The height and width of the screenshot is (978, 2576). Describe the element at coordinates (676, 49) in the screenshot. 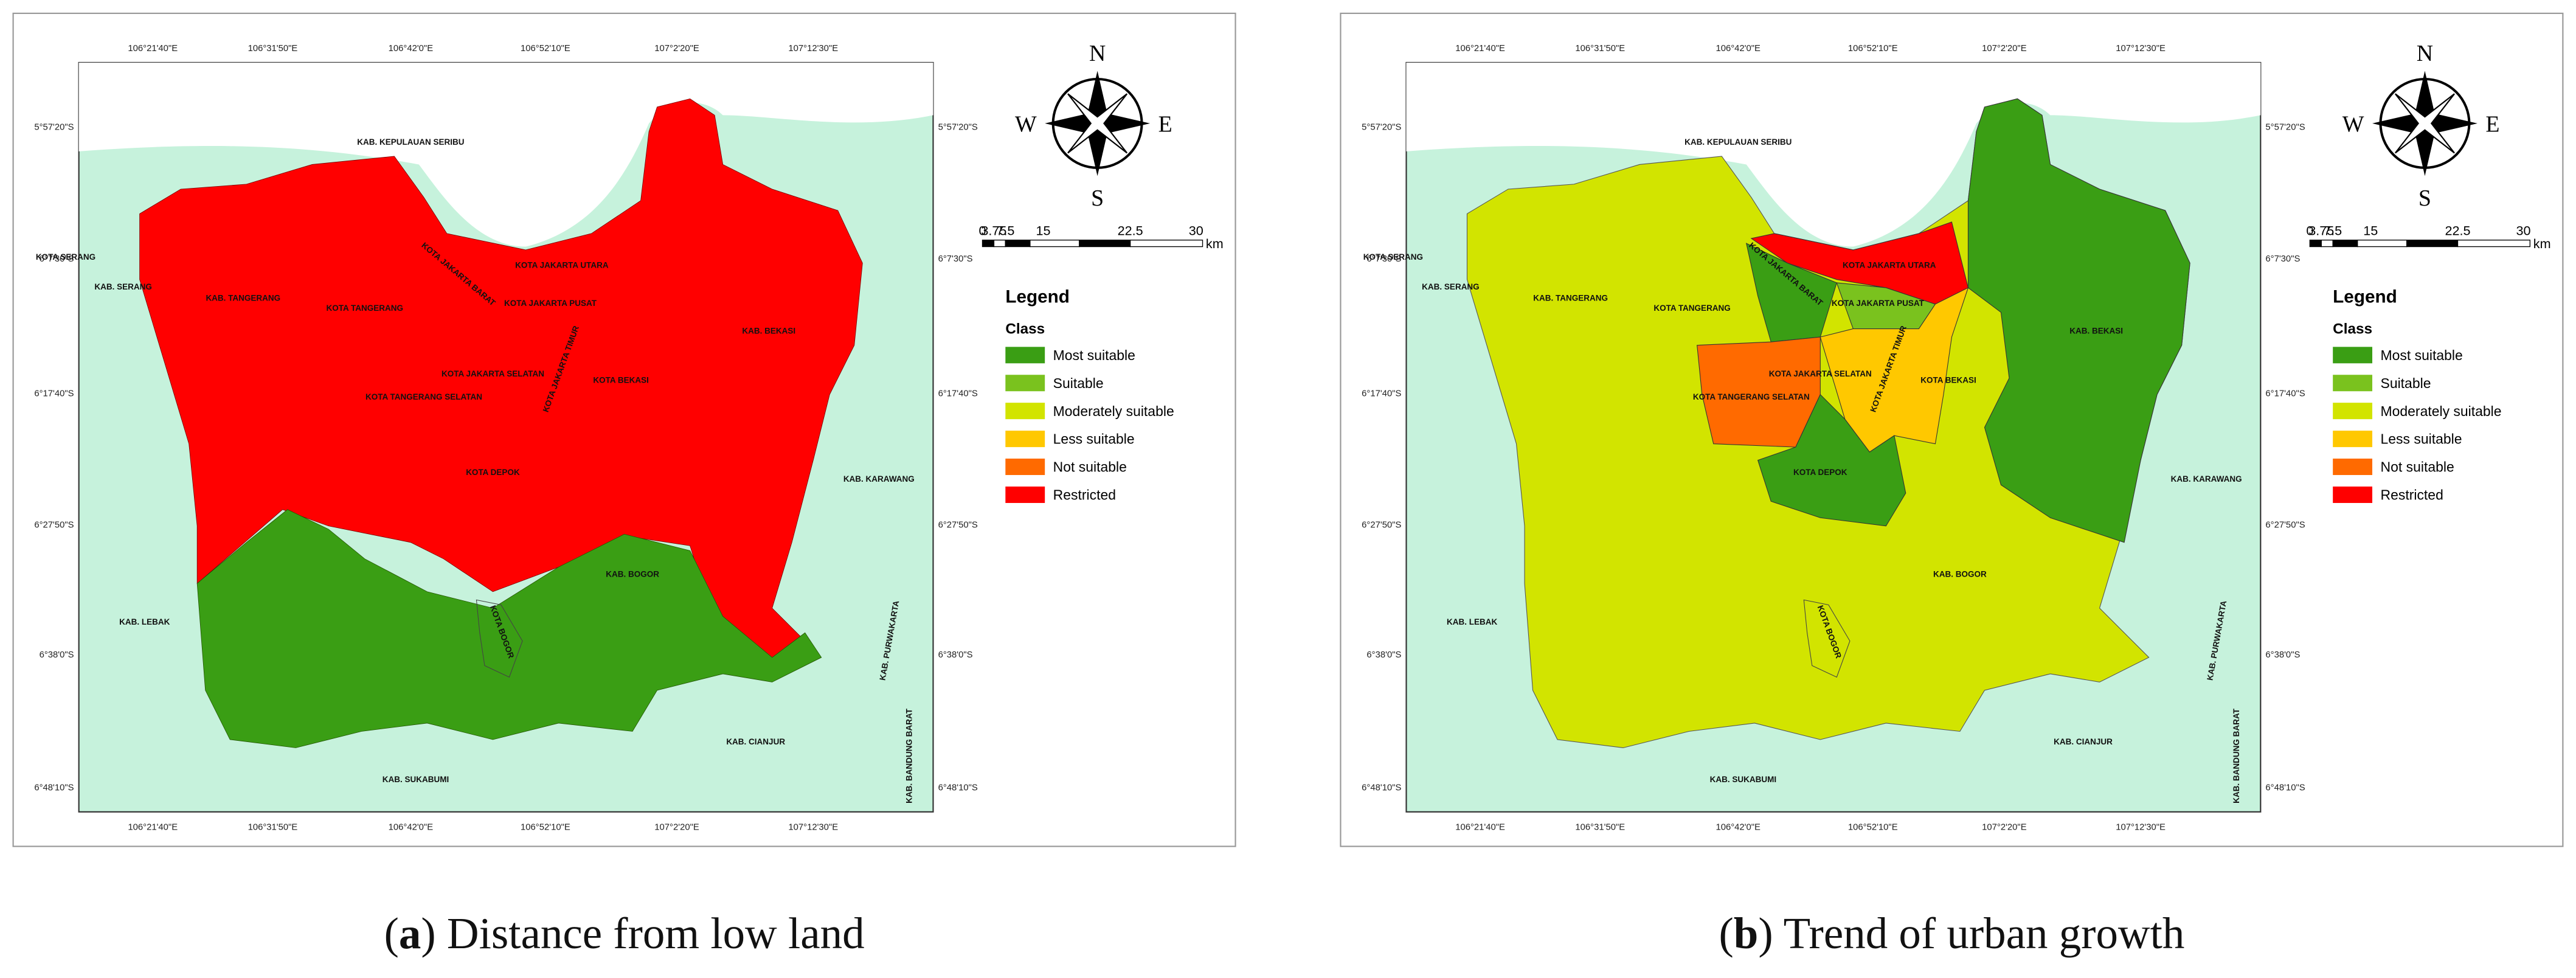

I see `lon-label-top: 107°2'20"E` at that location.